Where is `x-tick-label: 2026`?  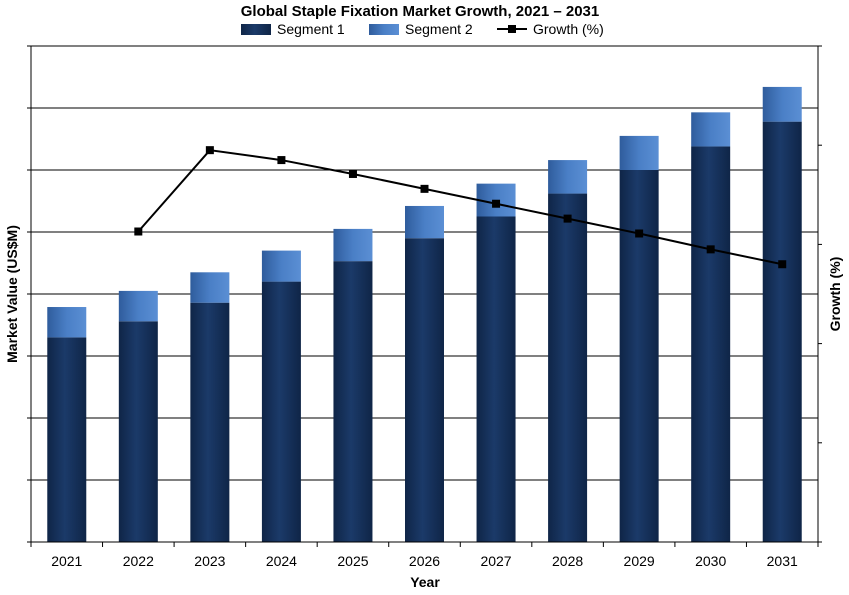 x-tick-label: 2026 is located at coordinates (424, 561).